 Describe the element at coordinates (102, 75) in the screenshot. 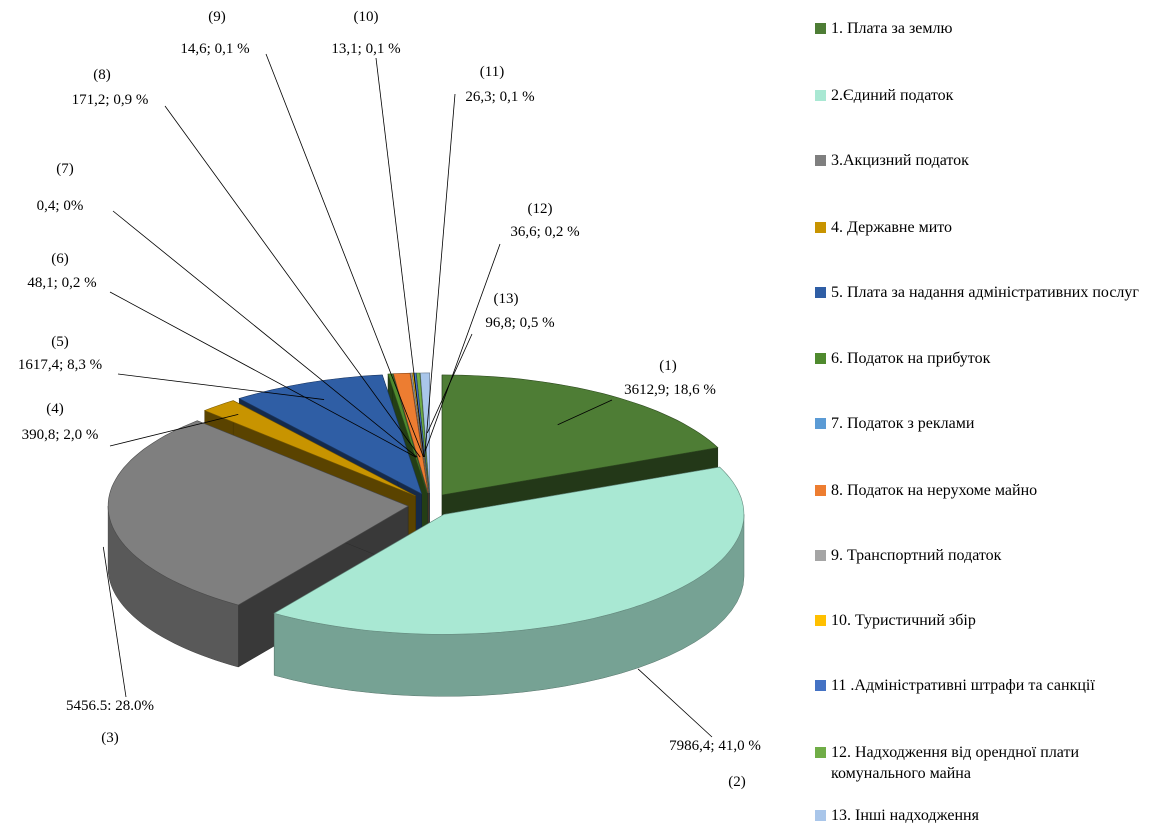

I see `slice-number: (8)` at that location.